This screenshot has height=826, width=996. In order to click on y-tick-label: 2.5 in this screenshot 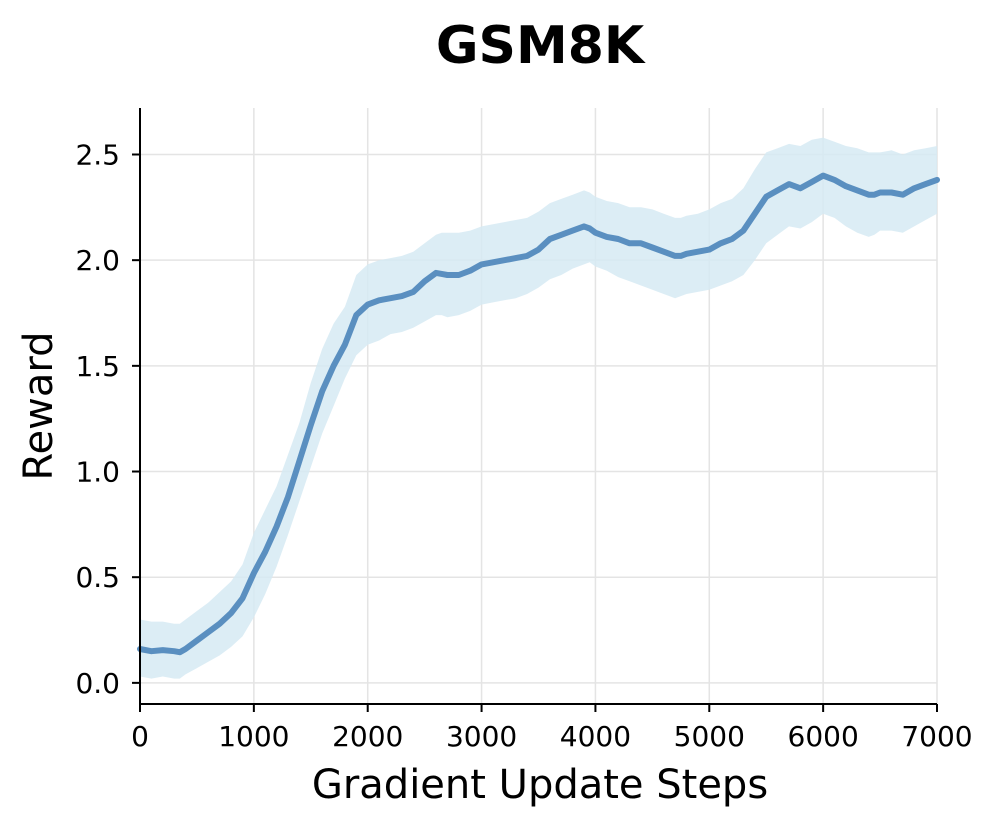, I will do `click(97, 154)`.